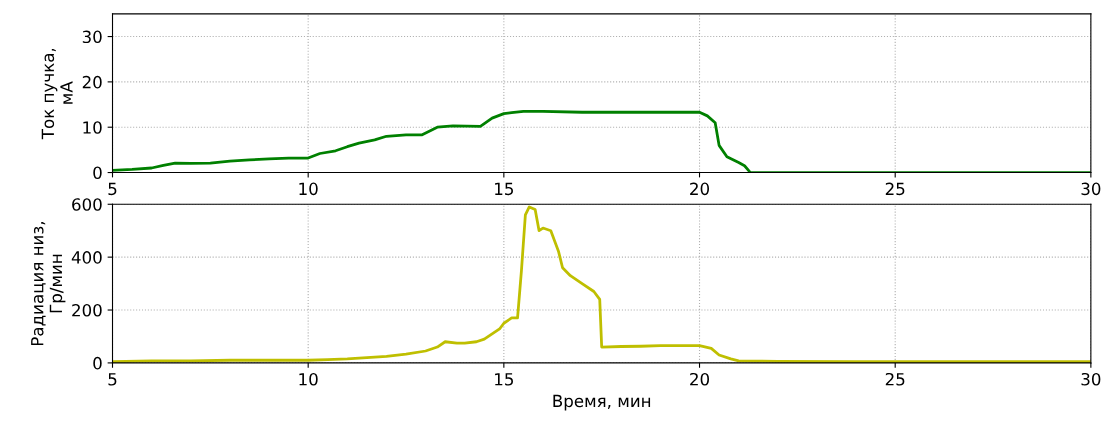 Image resolution: width=1103 pixels, height=421 pixels. What do you see at coordinates (87, 204) in the screenshot?
I see `y-tick-label: 600` at bounding box center [87, 204].